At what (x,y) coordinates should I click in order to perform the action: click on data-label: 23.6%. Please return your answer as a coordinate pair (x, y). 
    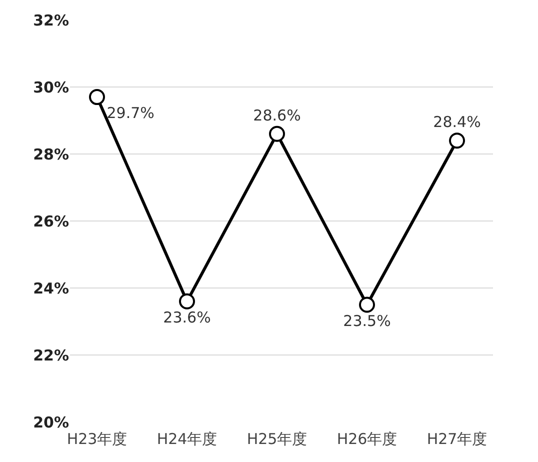
    Looking at the image, I should click on (187, 317).